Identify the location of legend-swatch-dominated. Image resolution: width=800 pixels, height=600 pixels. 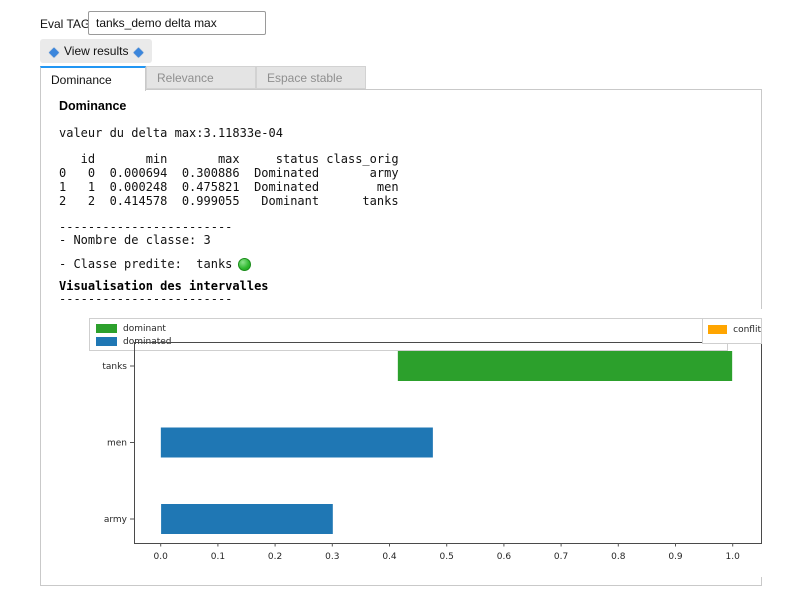
(106, 341).